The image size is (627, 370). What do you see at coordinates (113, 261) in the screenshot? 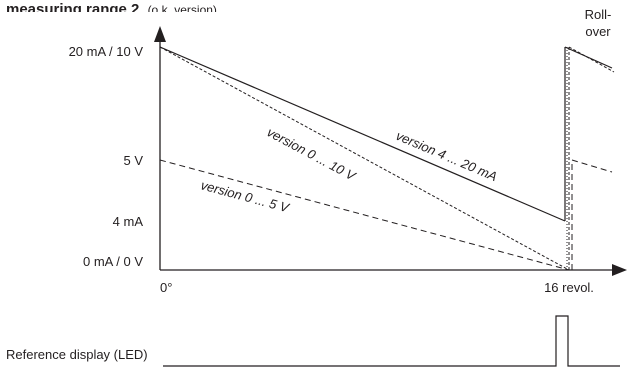
I see `y-label-0mA-0V: 0 mA / 0 V` at bounding box center [113, 261].